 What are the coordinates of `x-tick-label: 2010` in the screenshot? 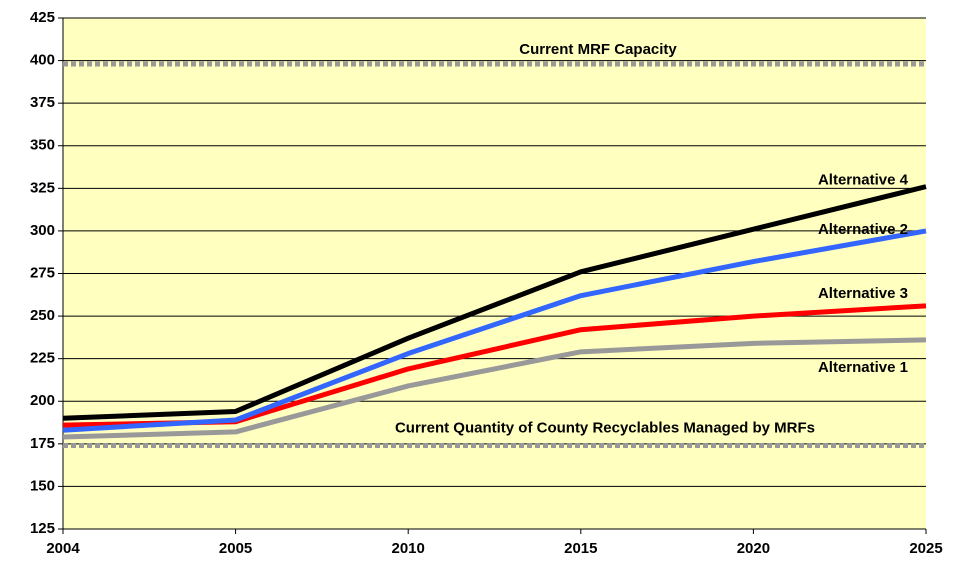 It's located at (408, 548).